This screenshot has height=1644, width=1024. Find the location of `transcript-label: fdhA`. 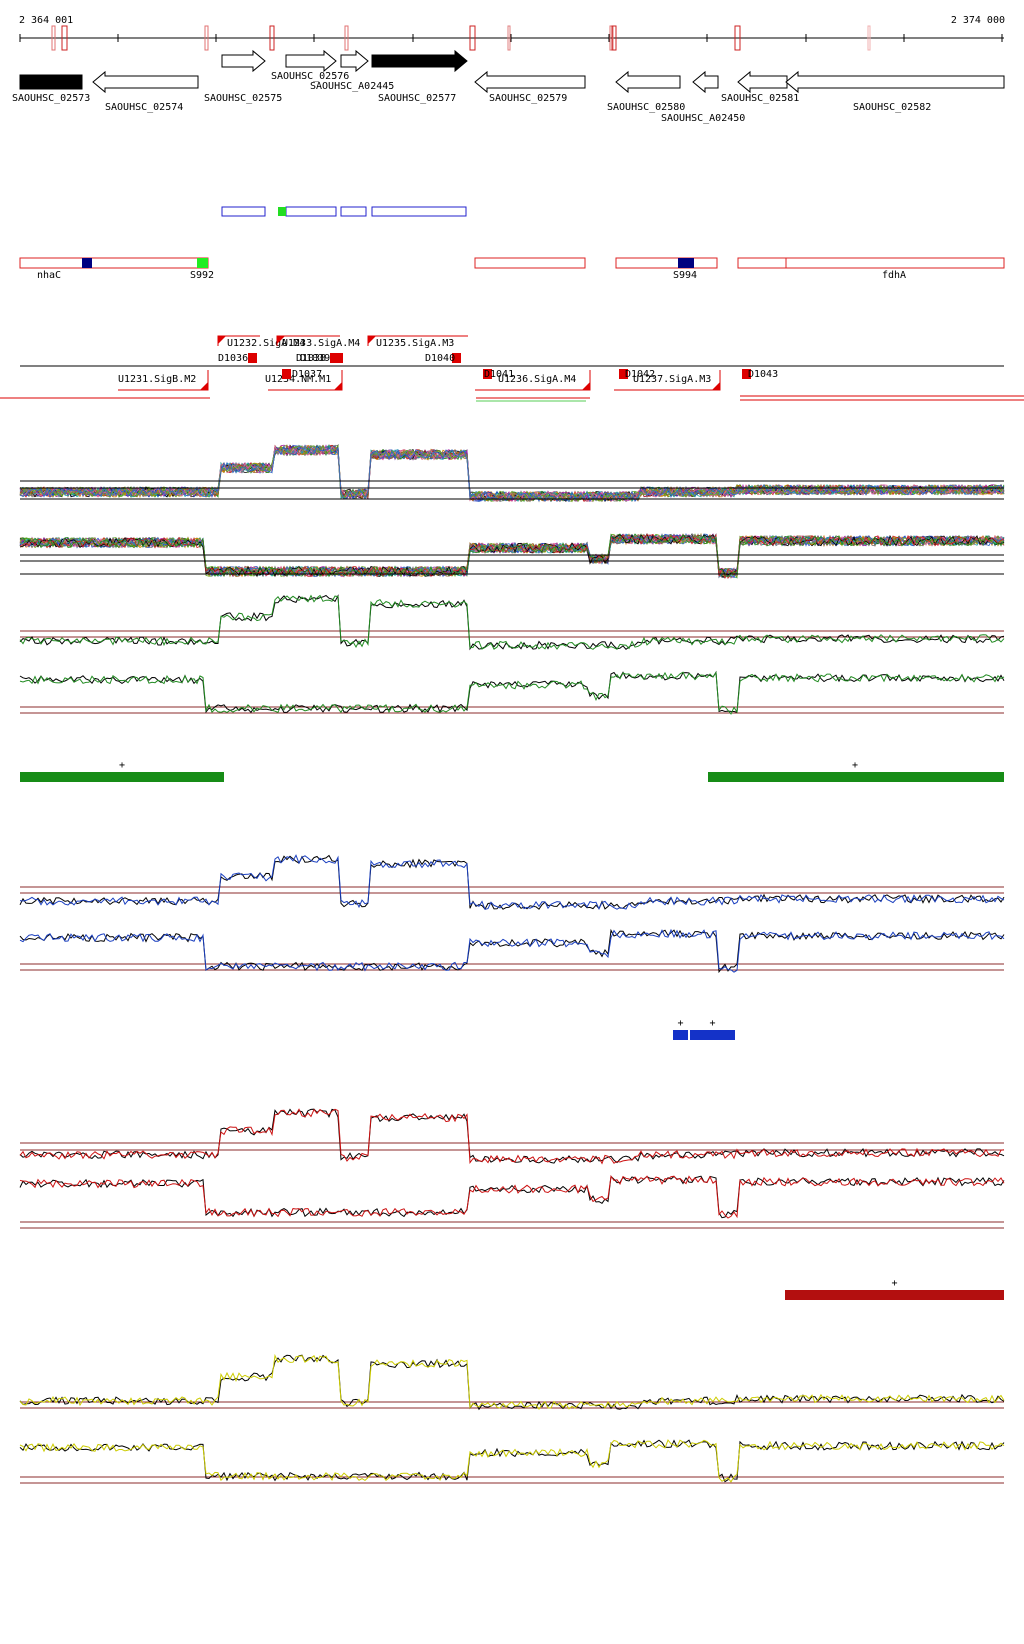

transcript-label: fdhA is located at coordinates (894, 275).